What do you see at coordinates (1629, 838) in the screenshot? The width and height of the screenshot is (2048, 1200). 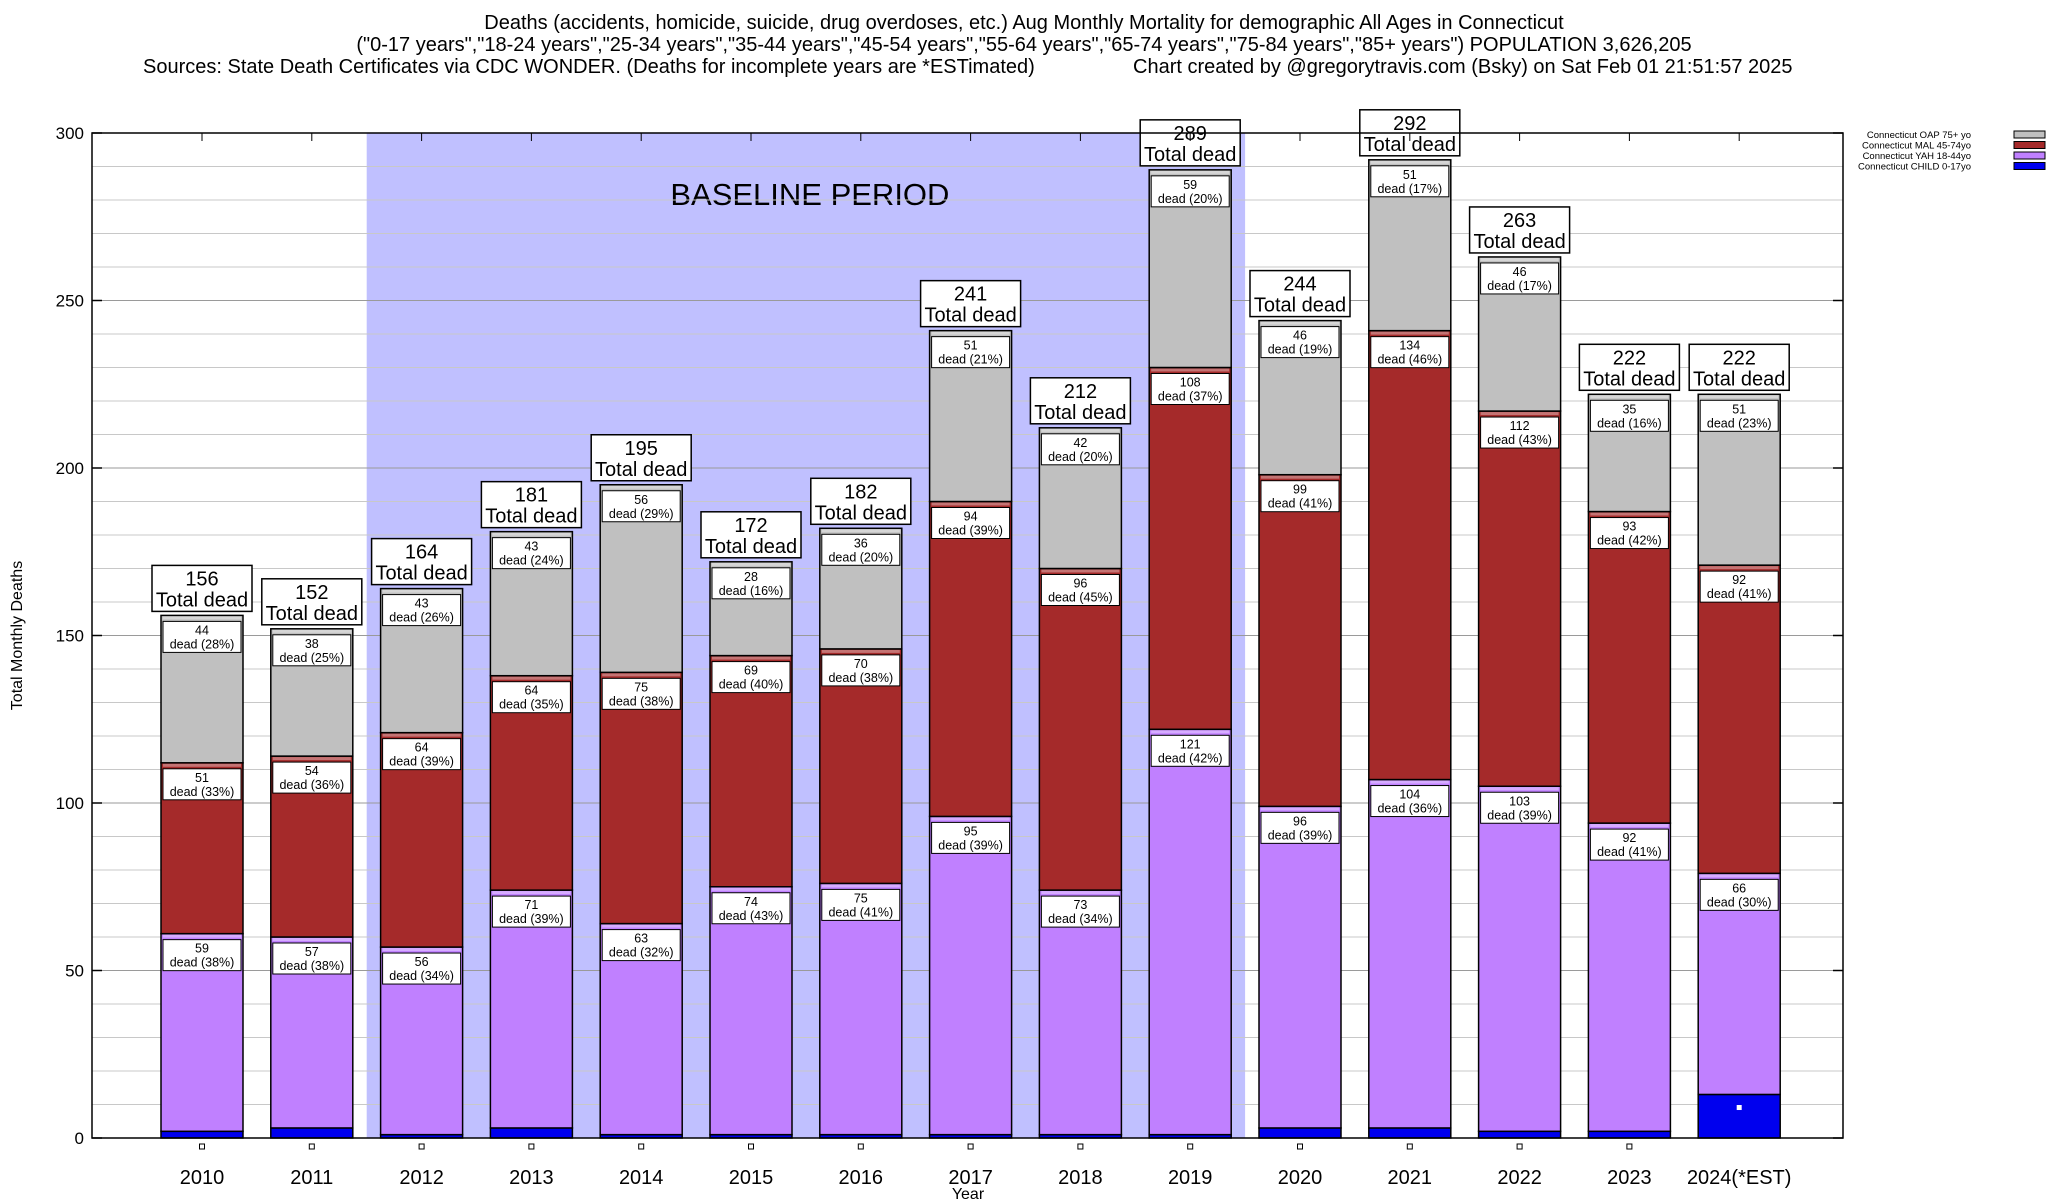 I see `segment-value-label: 92` at bounding box center [1629, 838].